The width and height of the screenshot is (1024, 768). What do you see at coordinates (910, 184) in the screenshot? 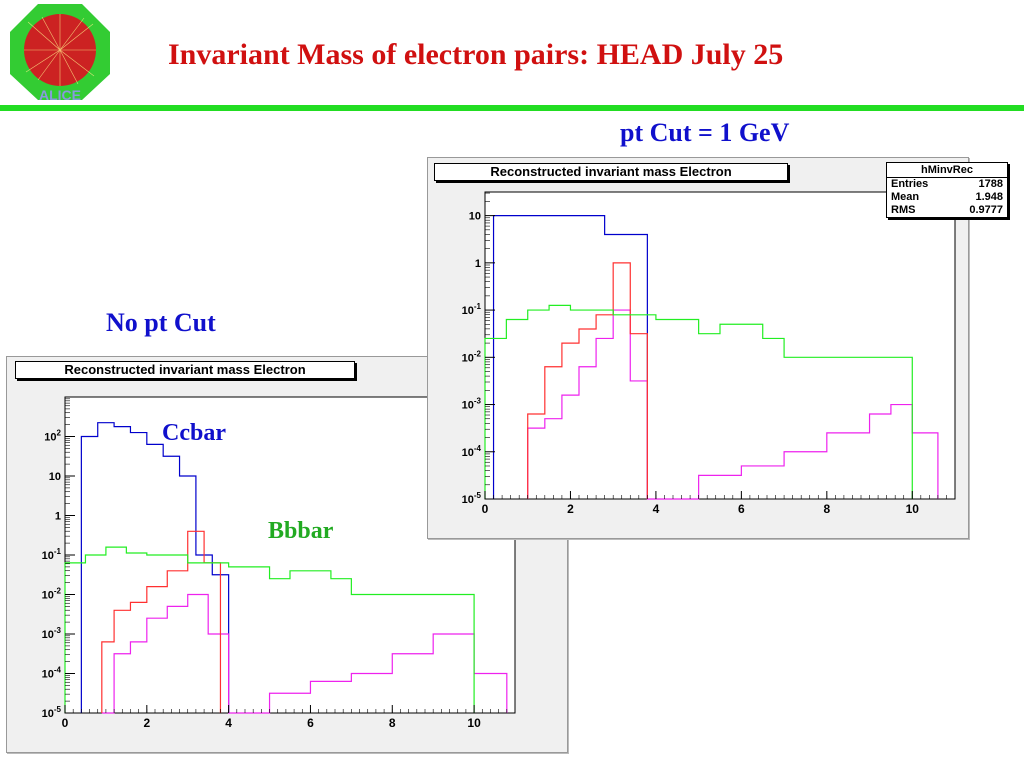
I see `stats-label: Entries` at bounding box center [910, 184].